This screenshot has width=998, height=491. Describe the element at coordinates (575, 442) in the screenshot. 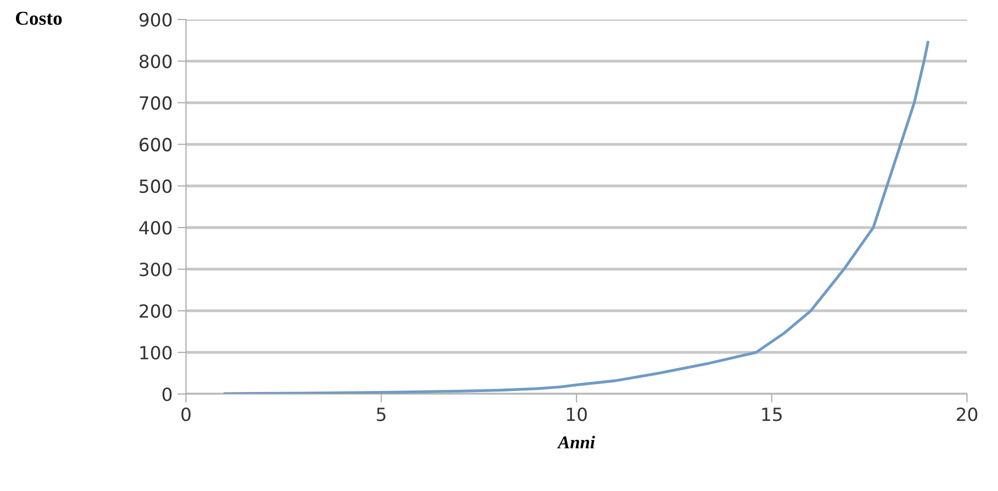

I see `x-axis-title: Anni` at that location.